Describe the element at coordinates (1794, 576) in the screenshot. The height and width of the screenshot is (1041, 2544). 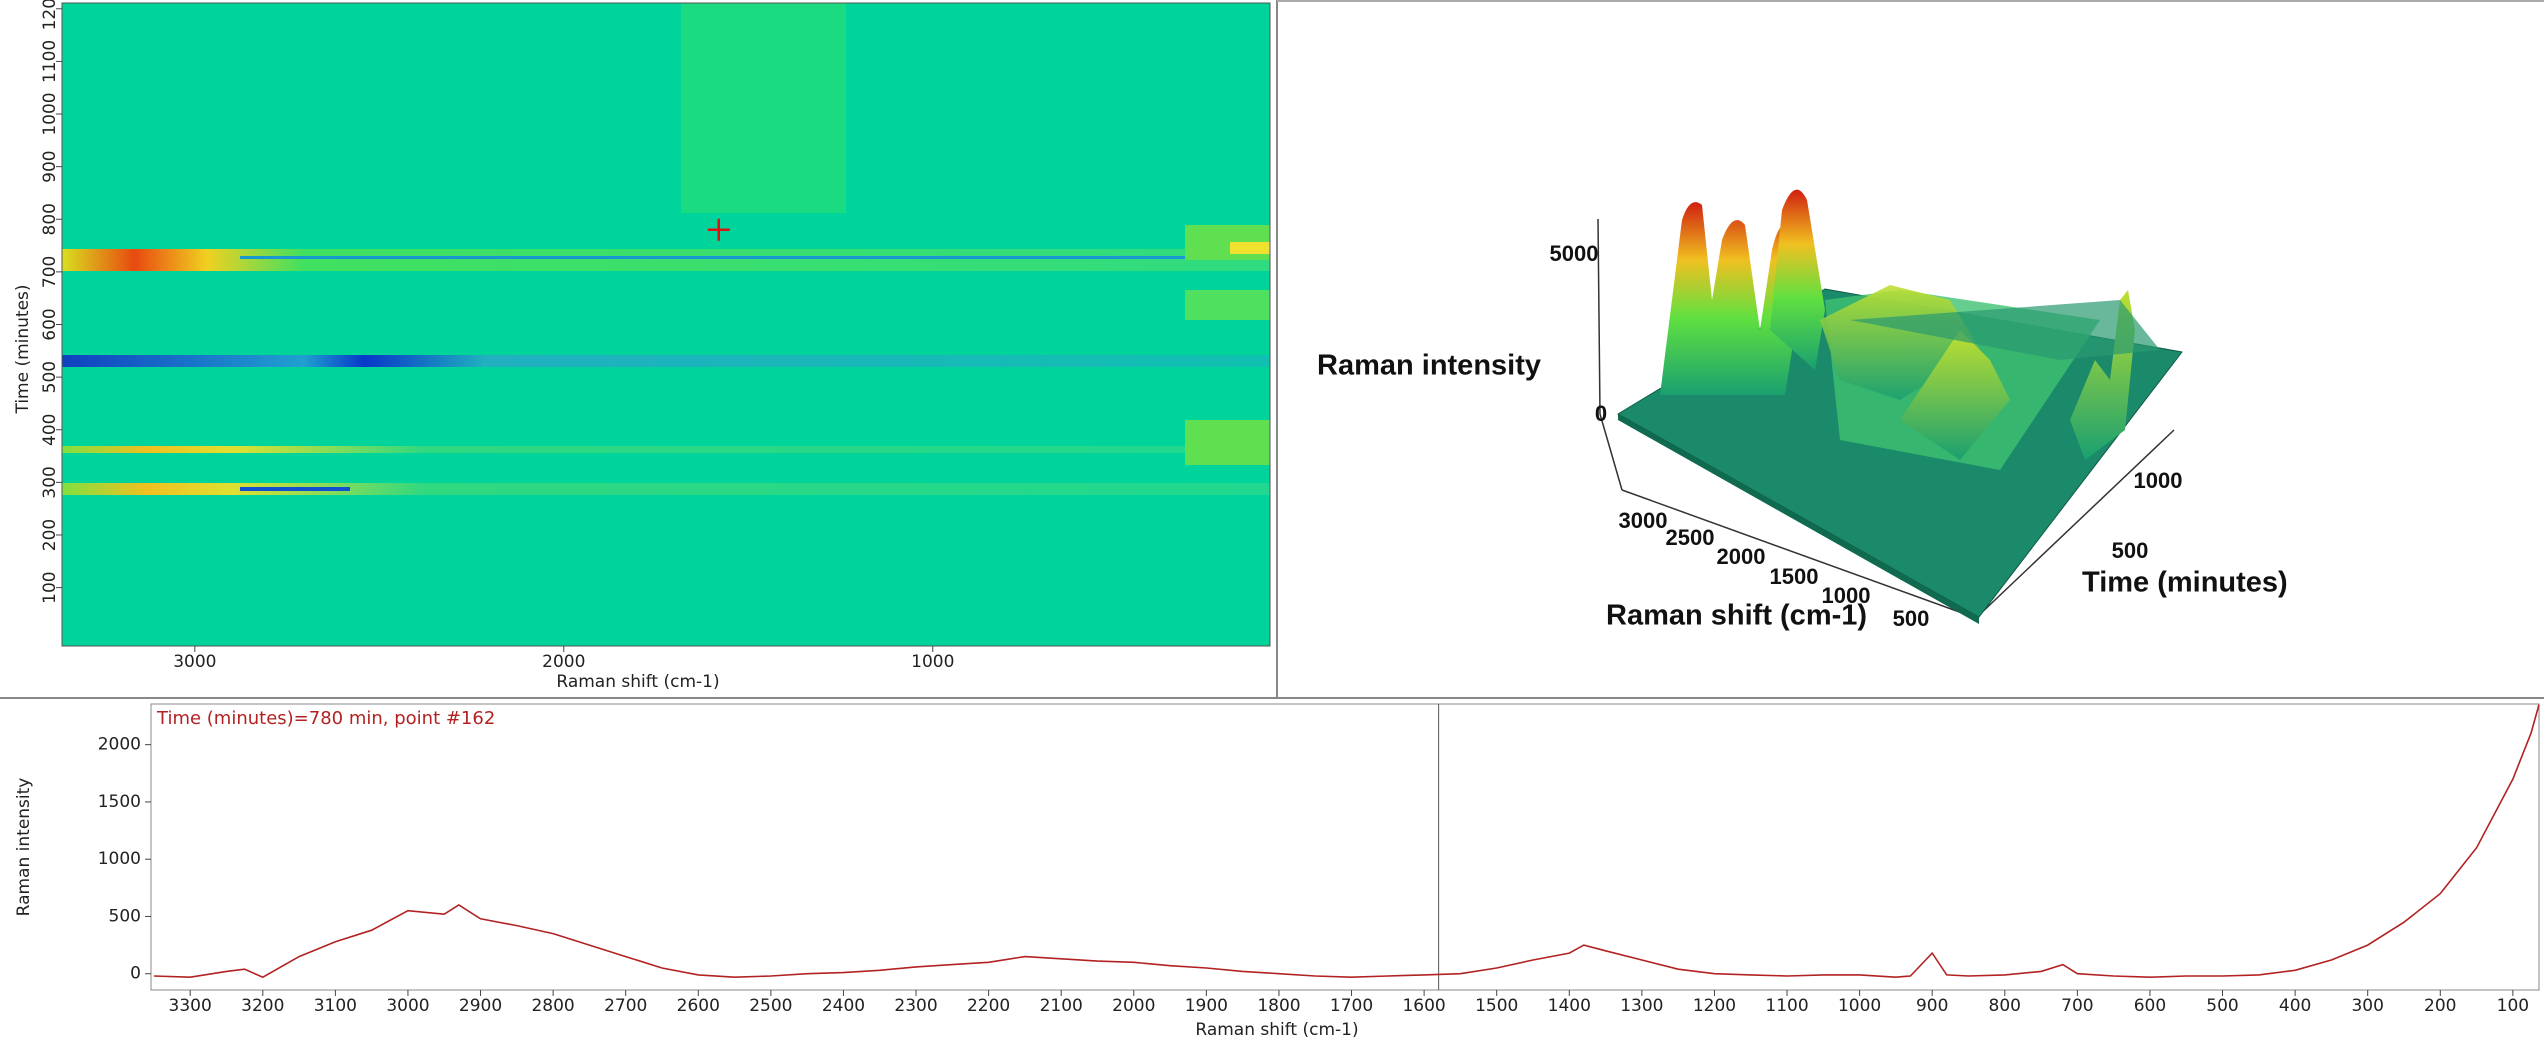
I see `surface-tick-label: 1500` at that location.